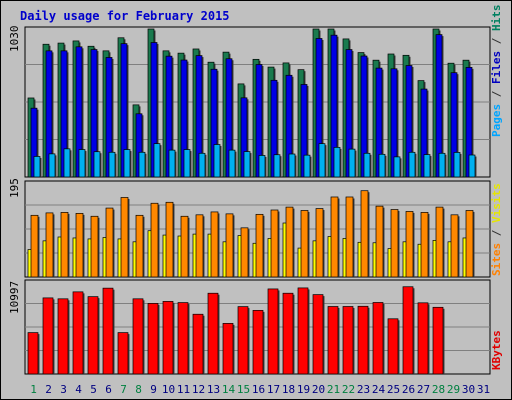 This screenshot has width=512, height=400. I want to click on top-panel-max-label: 1030, so click(14, 39).